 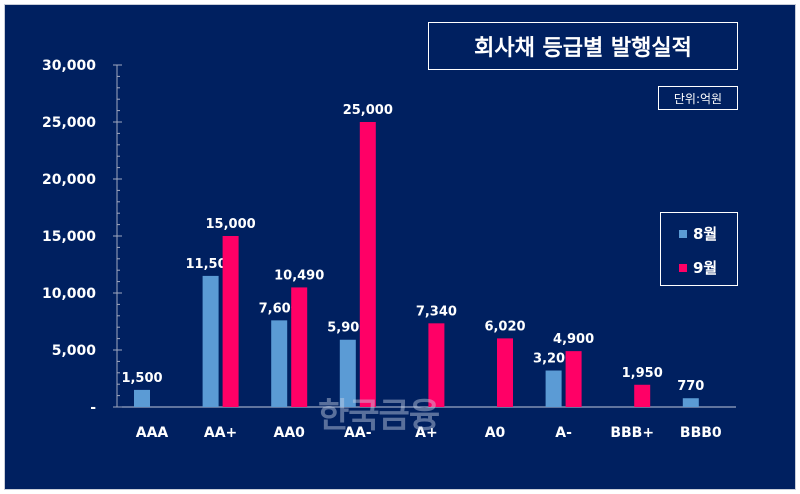 I want to click on legend-item-aug: 8월, so click(x=698, y=233).